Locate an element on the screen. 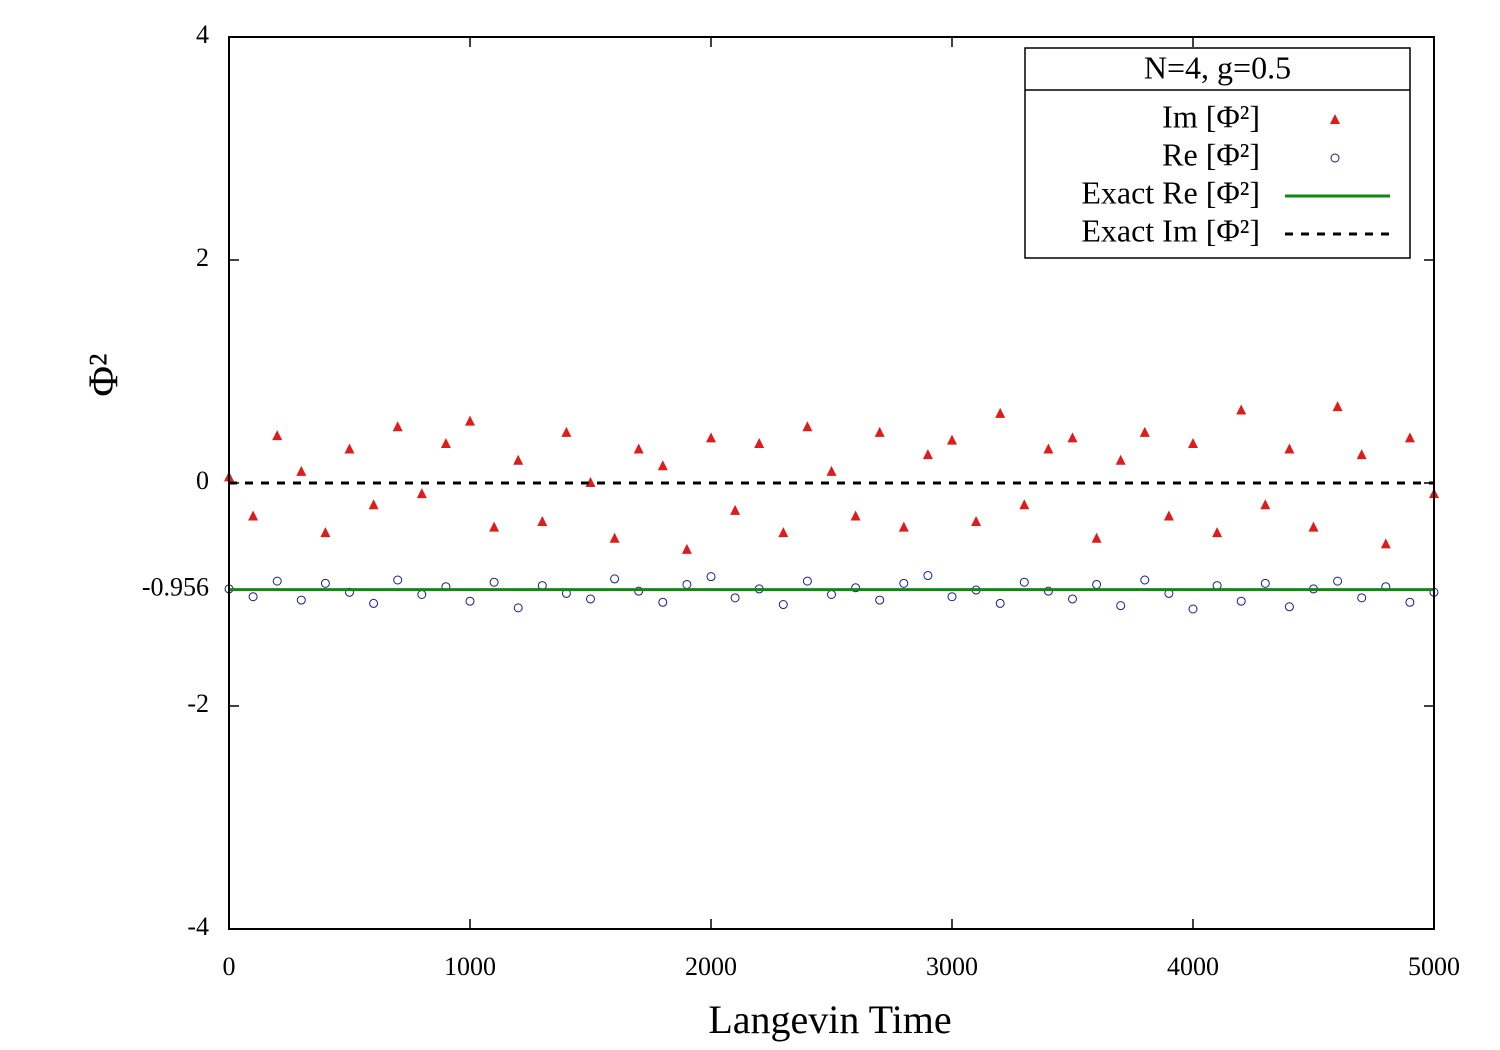 The width and height of the screenshot is (1500, 1050). x-tick-label: 5000 is located at coordinates (1434, 966).